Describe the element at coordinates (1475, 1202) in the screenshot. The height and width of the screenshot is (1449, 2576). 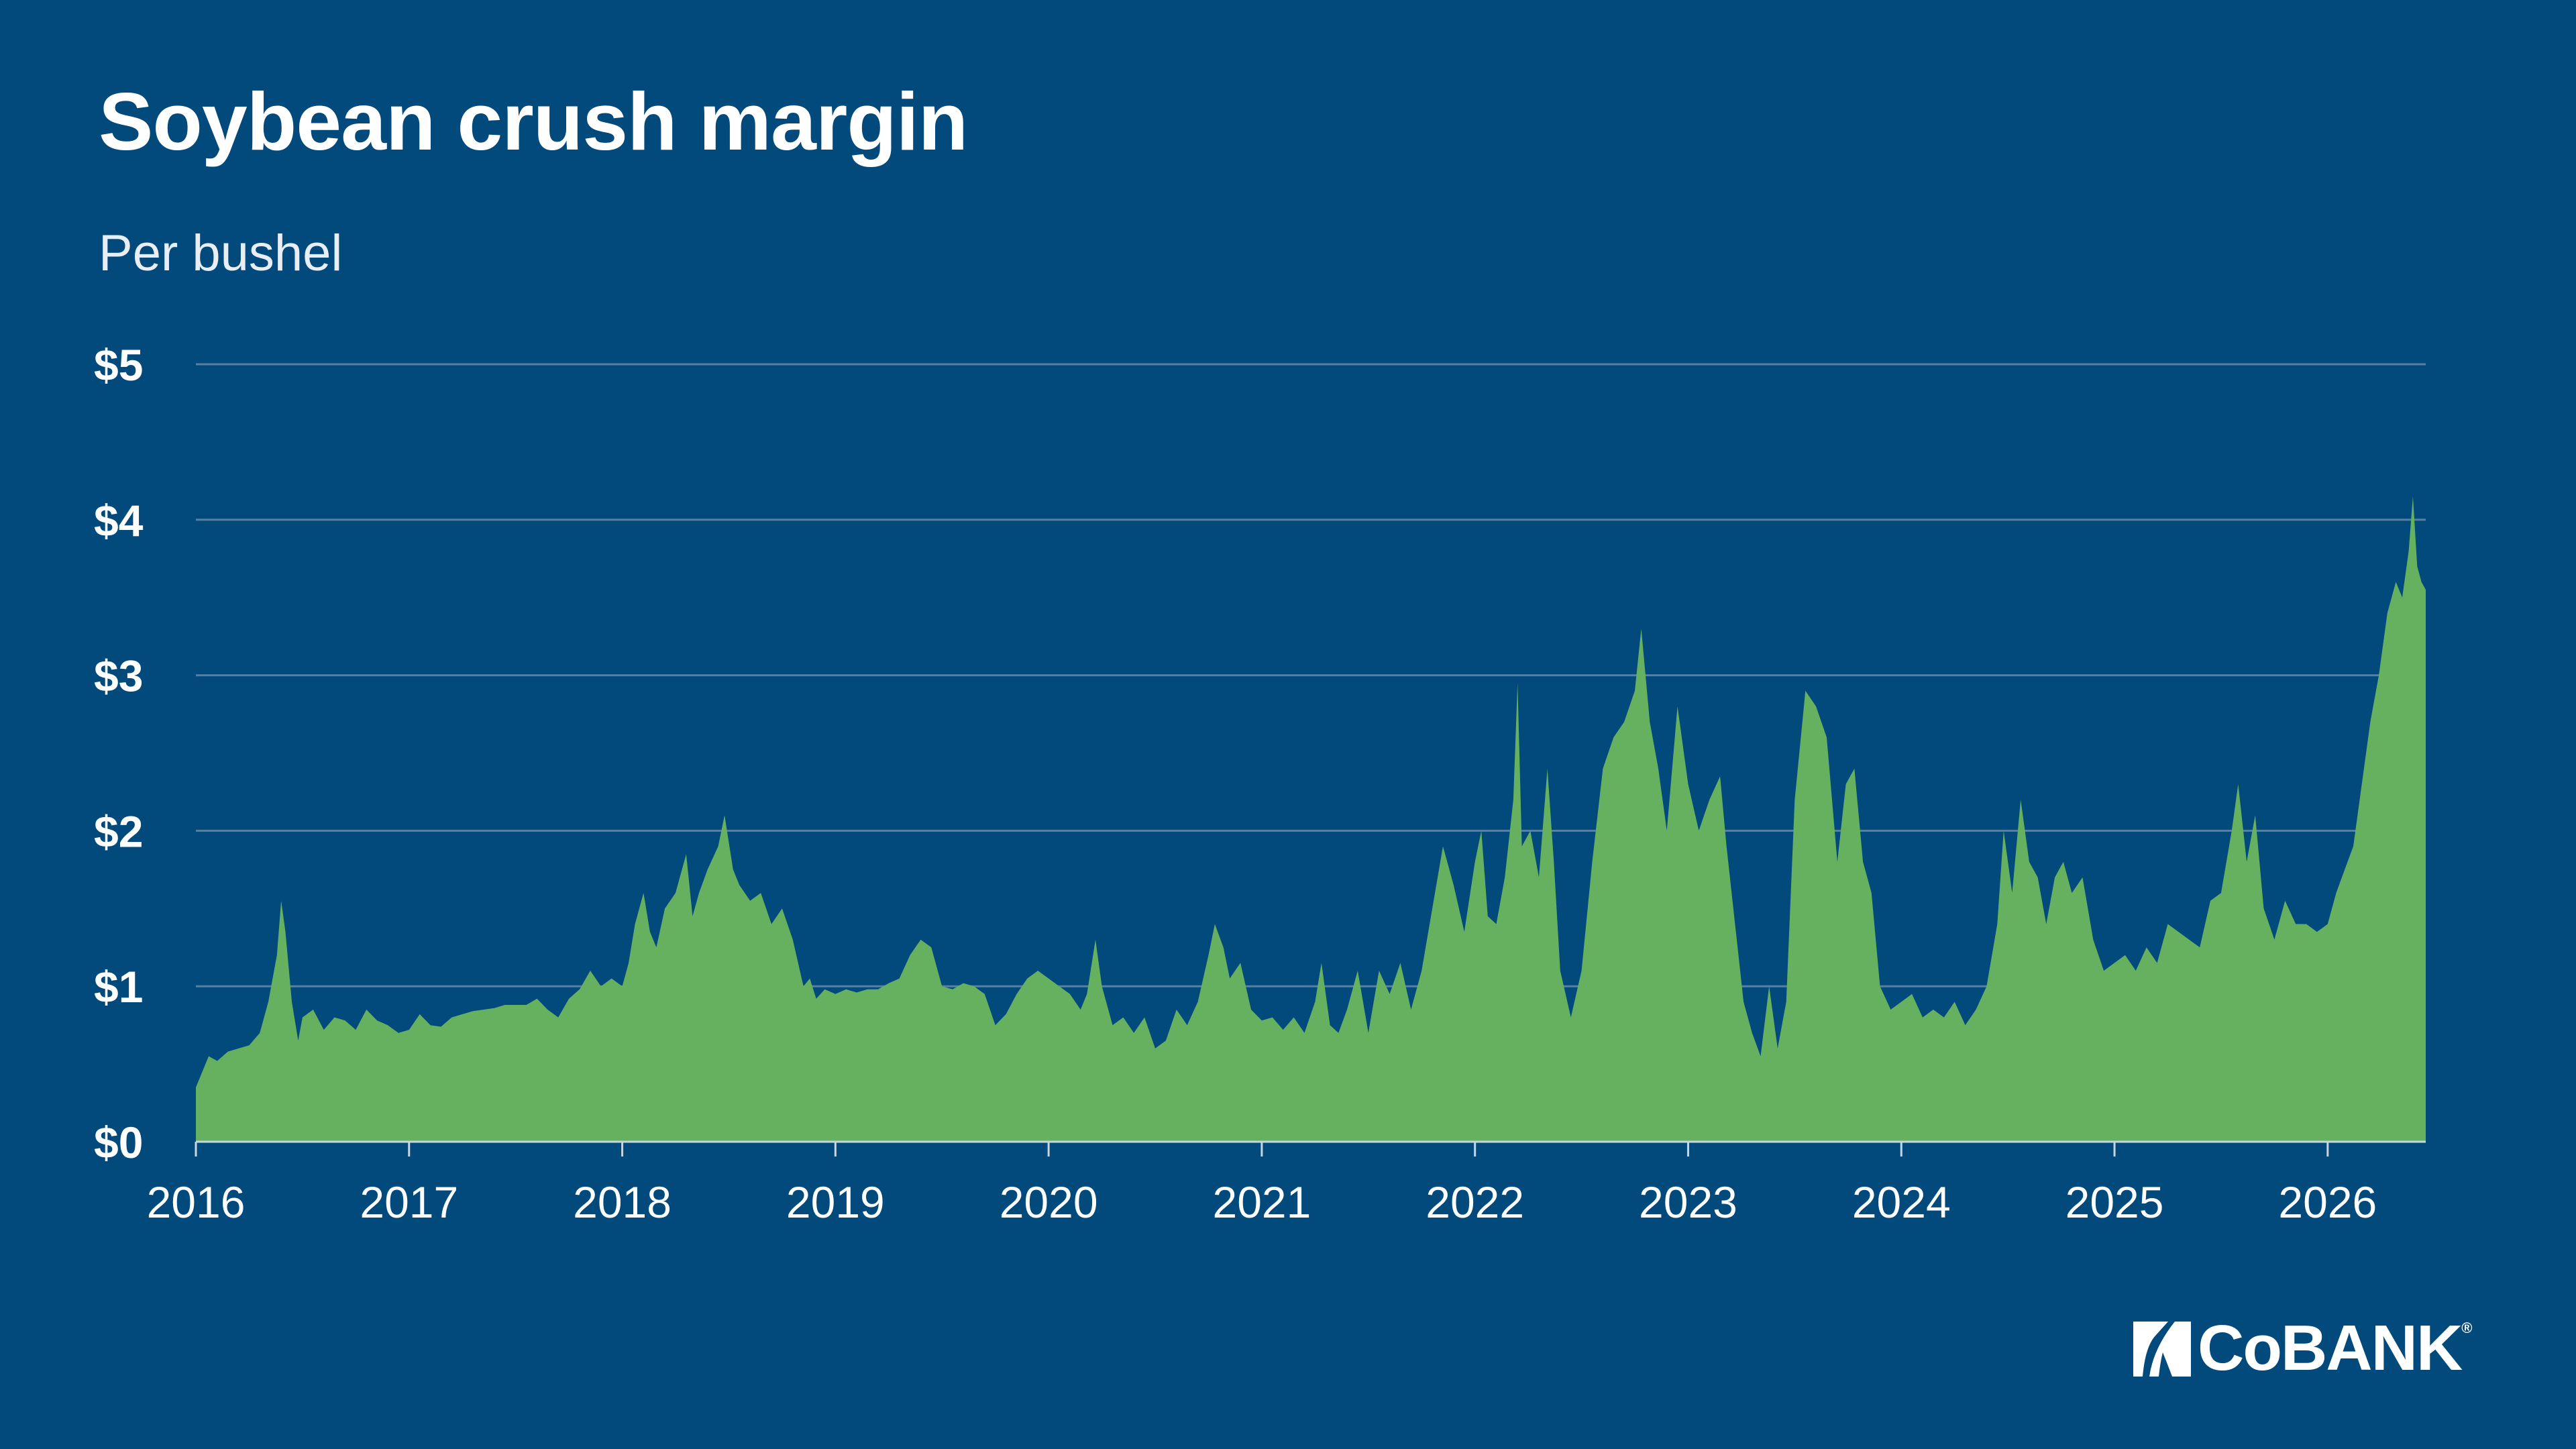
I see `x-tick-label: 2022` at that location.